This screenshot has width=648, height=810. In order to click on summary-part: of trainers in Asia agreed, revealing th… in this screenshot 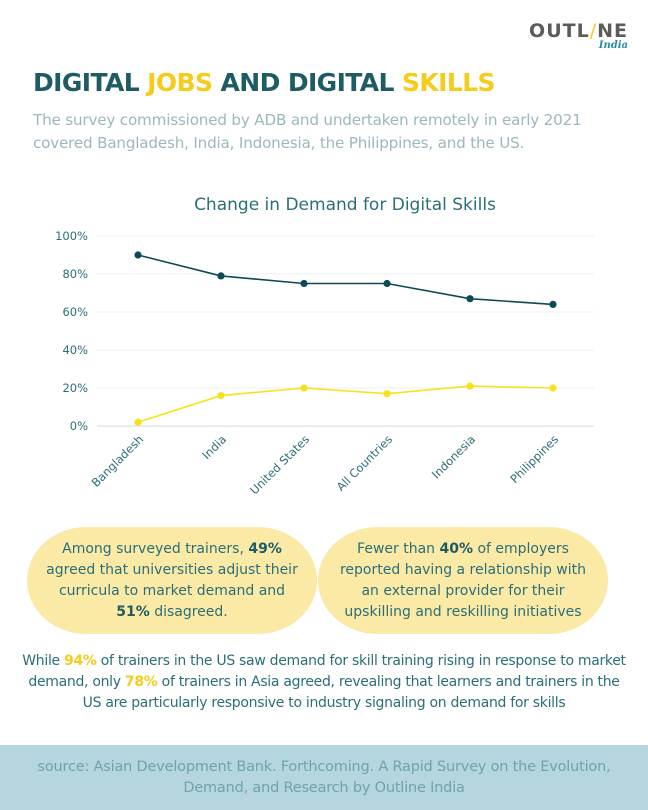, I will do `click(351, 692)`.